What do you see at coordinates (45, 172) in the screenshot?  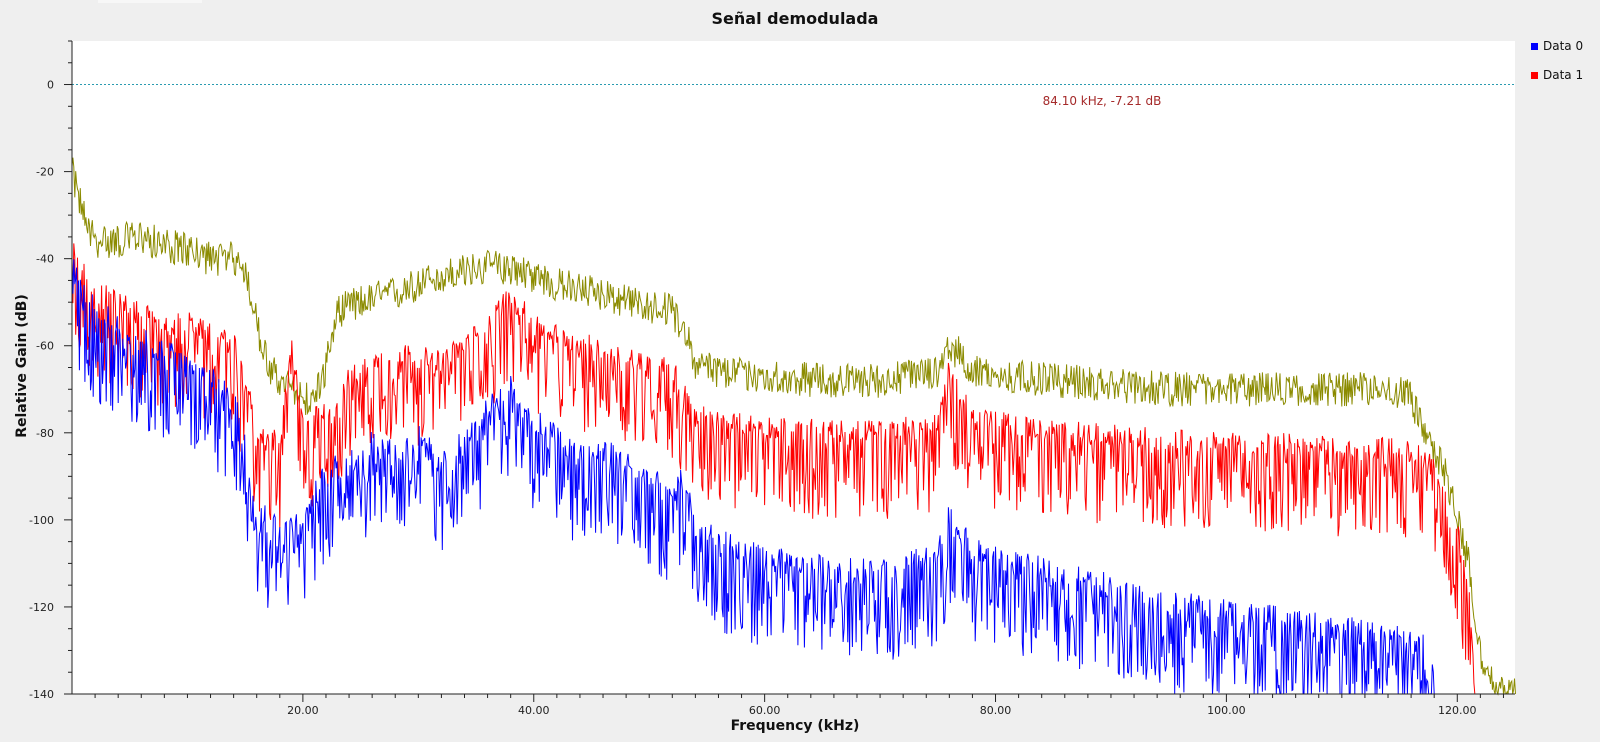 I see `y-tick-label: -20` at bounding box center [45, 172].